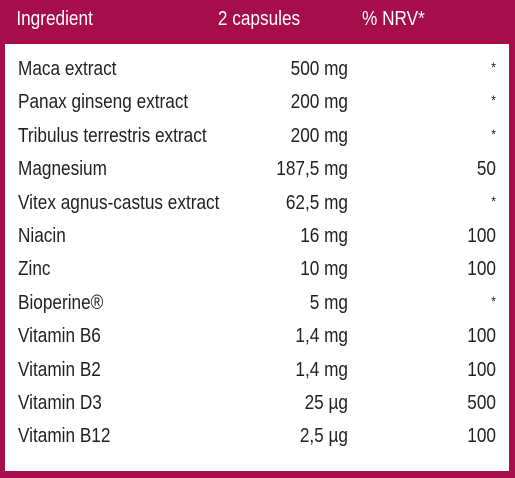 The width and height of the screenshot is (515, 478). What do you see at coordinates (257, 338) in the screenshot?
I see `table-row: Vitamin B6 1,4 mg 100` at bounding box center [257, 338].